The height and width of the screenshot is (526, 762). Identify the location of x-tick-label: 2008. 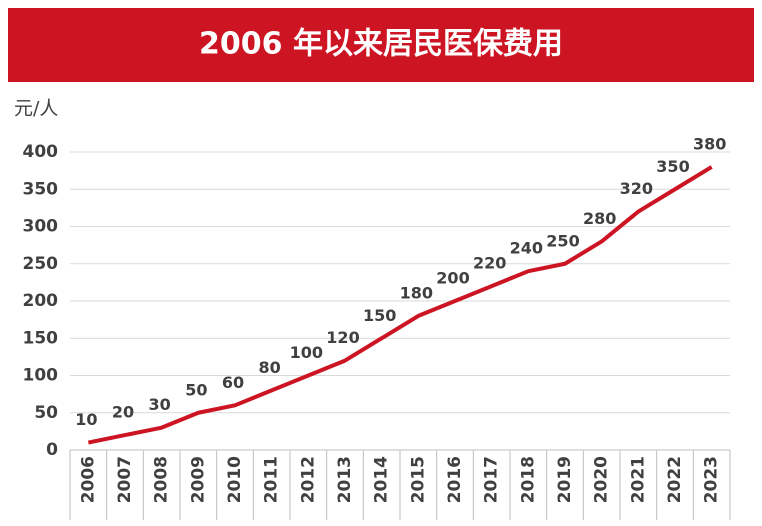
(162, 479).